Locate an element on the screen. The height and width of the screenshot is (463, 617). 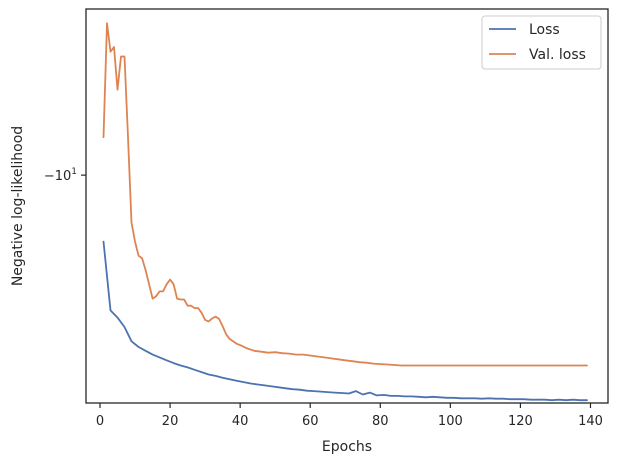
x-tick-label: 20 is located at coordinates (170, 421).